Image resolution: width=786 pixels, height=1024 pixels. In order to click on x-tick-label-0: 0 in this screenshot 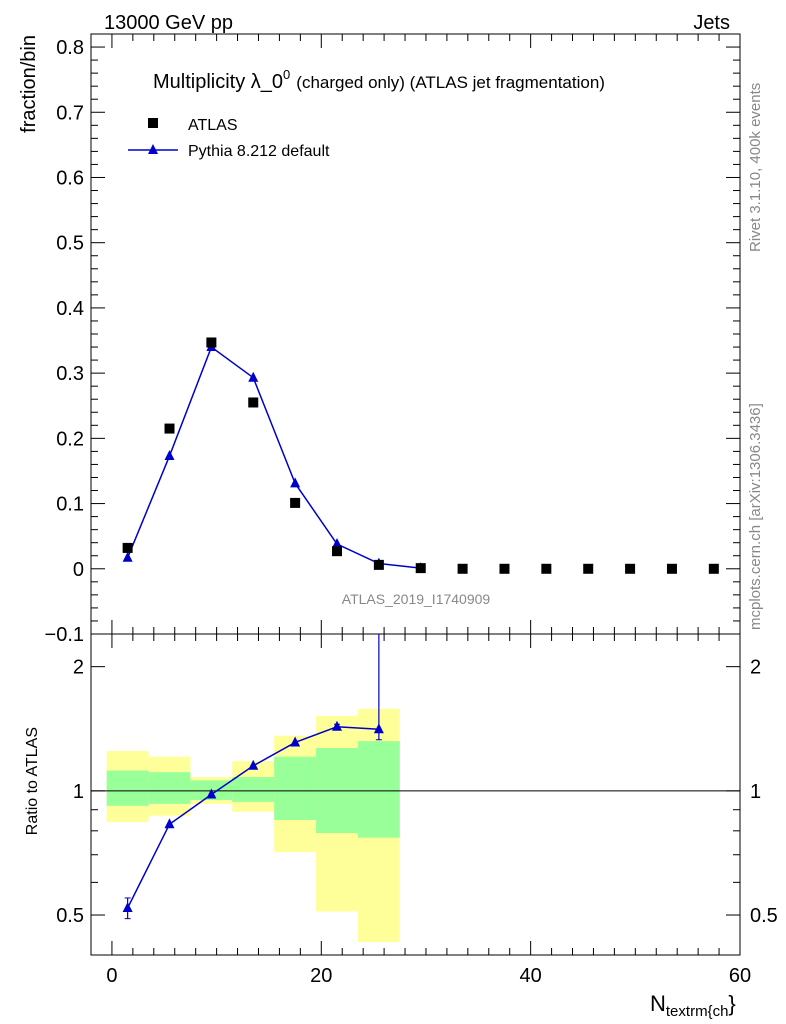, I will do `click(111, 976)`.